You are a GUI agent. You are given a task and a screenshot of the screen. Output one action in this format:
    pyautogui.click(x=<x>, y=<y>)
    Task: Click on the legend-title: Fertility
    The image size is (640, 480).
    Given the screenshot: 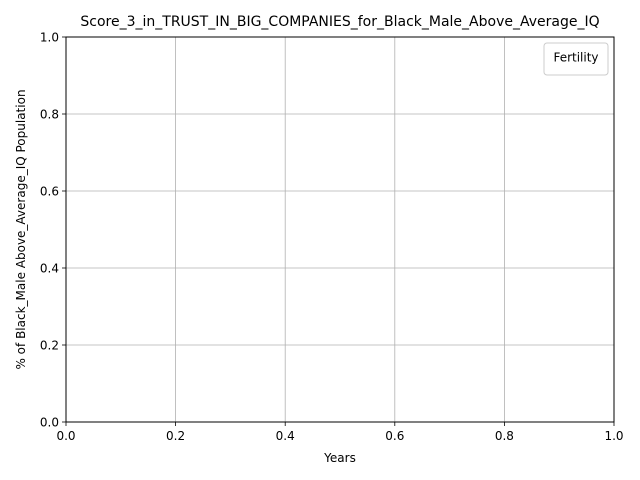 What is the action you would take?
    pyautogui.click(x=575, y=58)
    